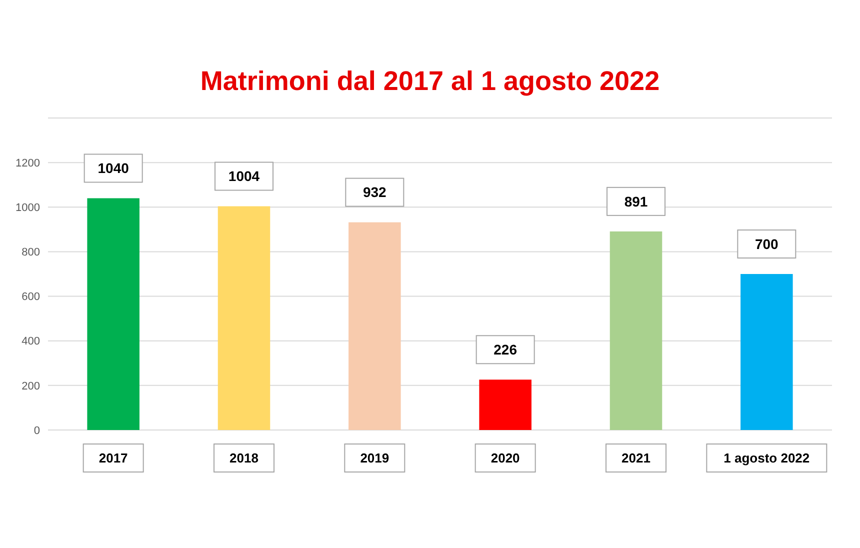  I want to click on x-tick-label: 2021, so click(636, 458).